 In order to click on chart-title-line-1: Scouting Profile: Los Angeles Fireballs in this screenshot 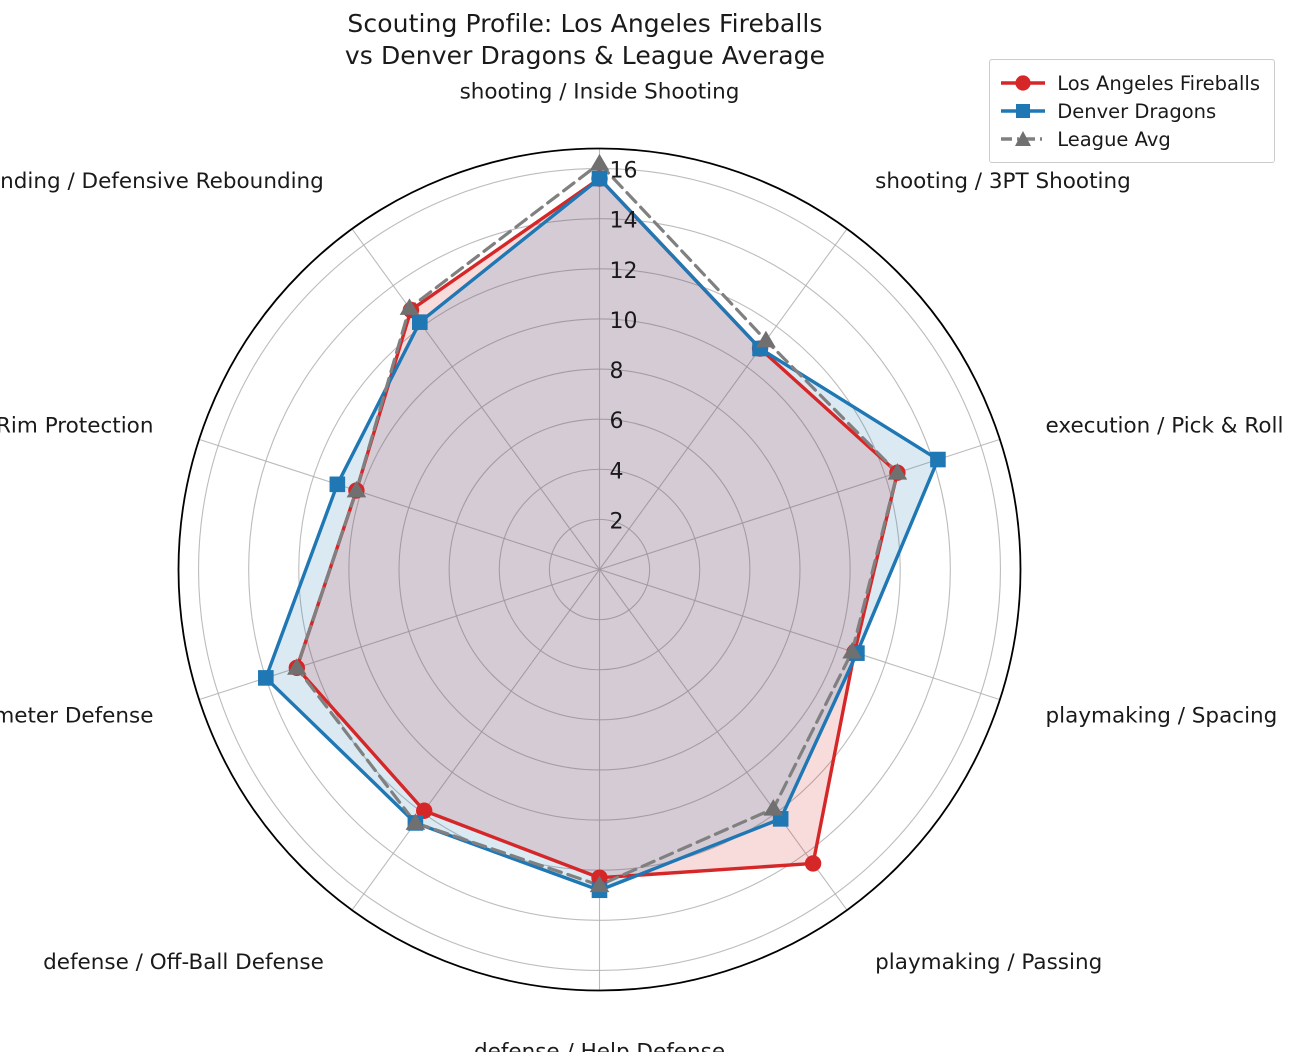, I will do `click(585, 23)`.